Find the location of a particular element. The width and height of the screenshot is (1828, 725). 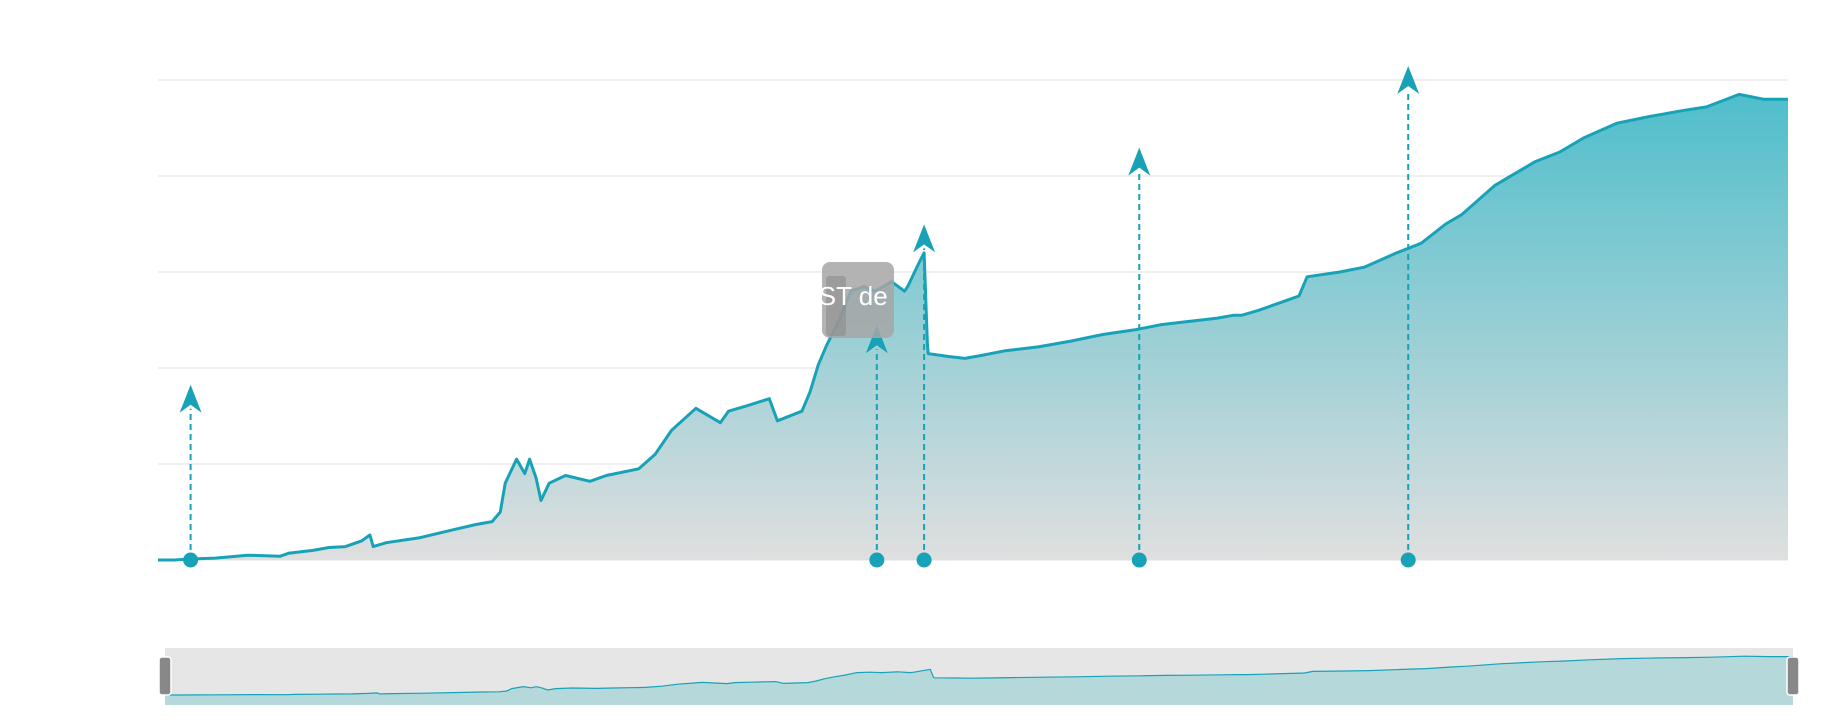

navigator-left-handle is located at coordinates (165, 676).